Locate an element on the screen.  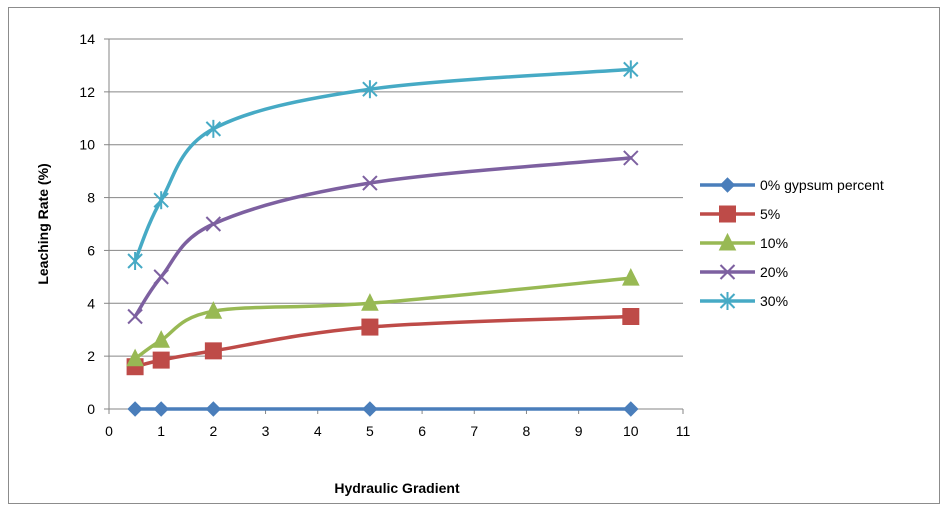
x-tick-label: 7 is located at coordinates (474, 431).